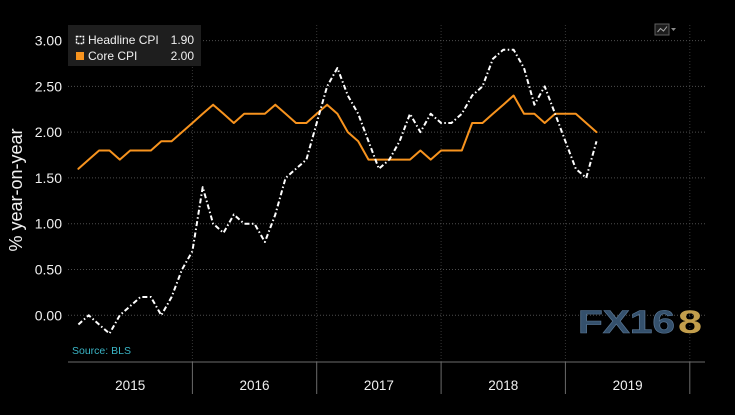 Image resolution: width=735 pixels, height=415 pixels. Describe the element at coordinates (130, 385) in the screenshot. I see `x-tick-label: 2015` at that location.